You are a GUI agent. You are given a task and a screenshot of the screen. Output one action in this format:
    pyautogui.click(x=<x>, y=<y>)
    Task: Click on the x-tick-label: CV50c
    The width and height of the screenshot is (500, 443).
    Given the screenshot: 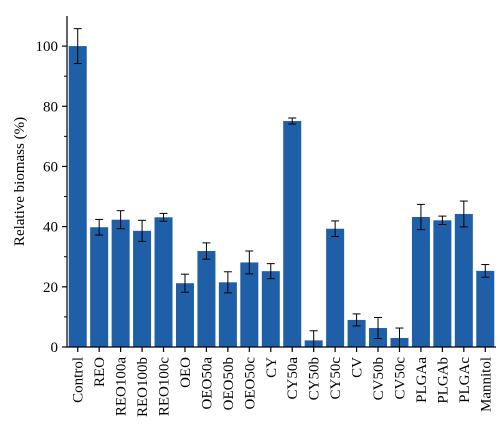 What is the action you would take?
    pyautogui.click(x=400, y=378)
    